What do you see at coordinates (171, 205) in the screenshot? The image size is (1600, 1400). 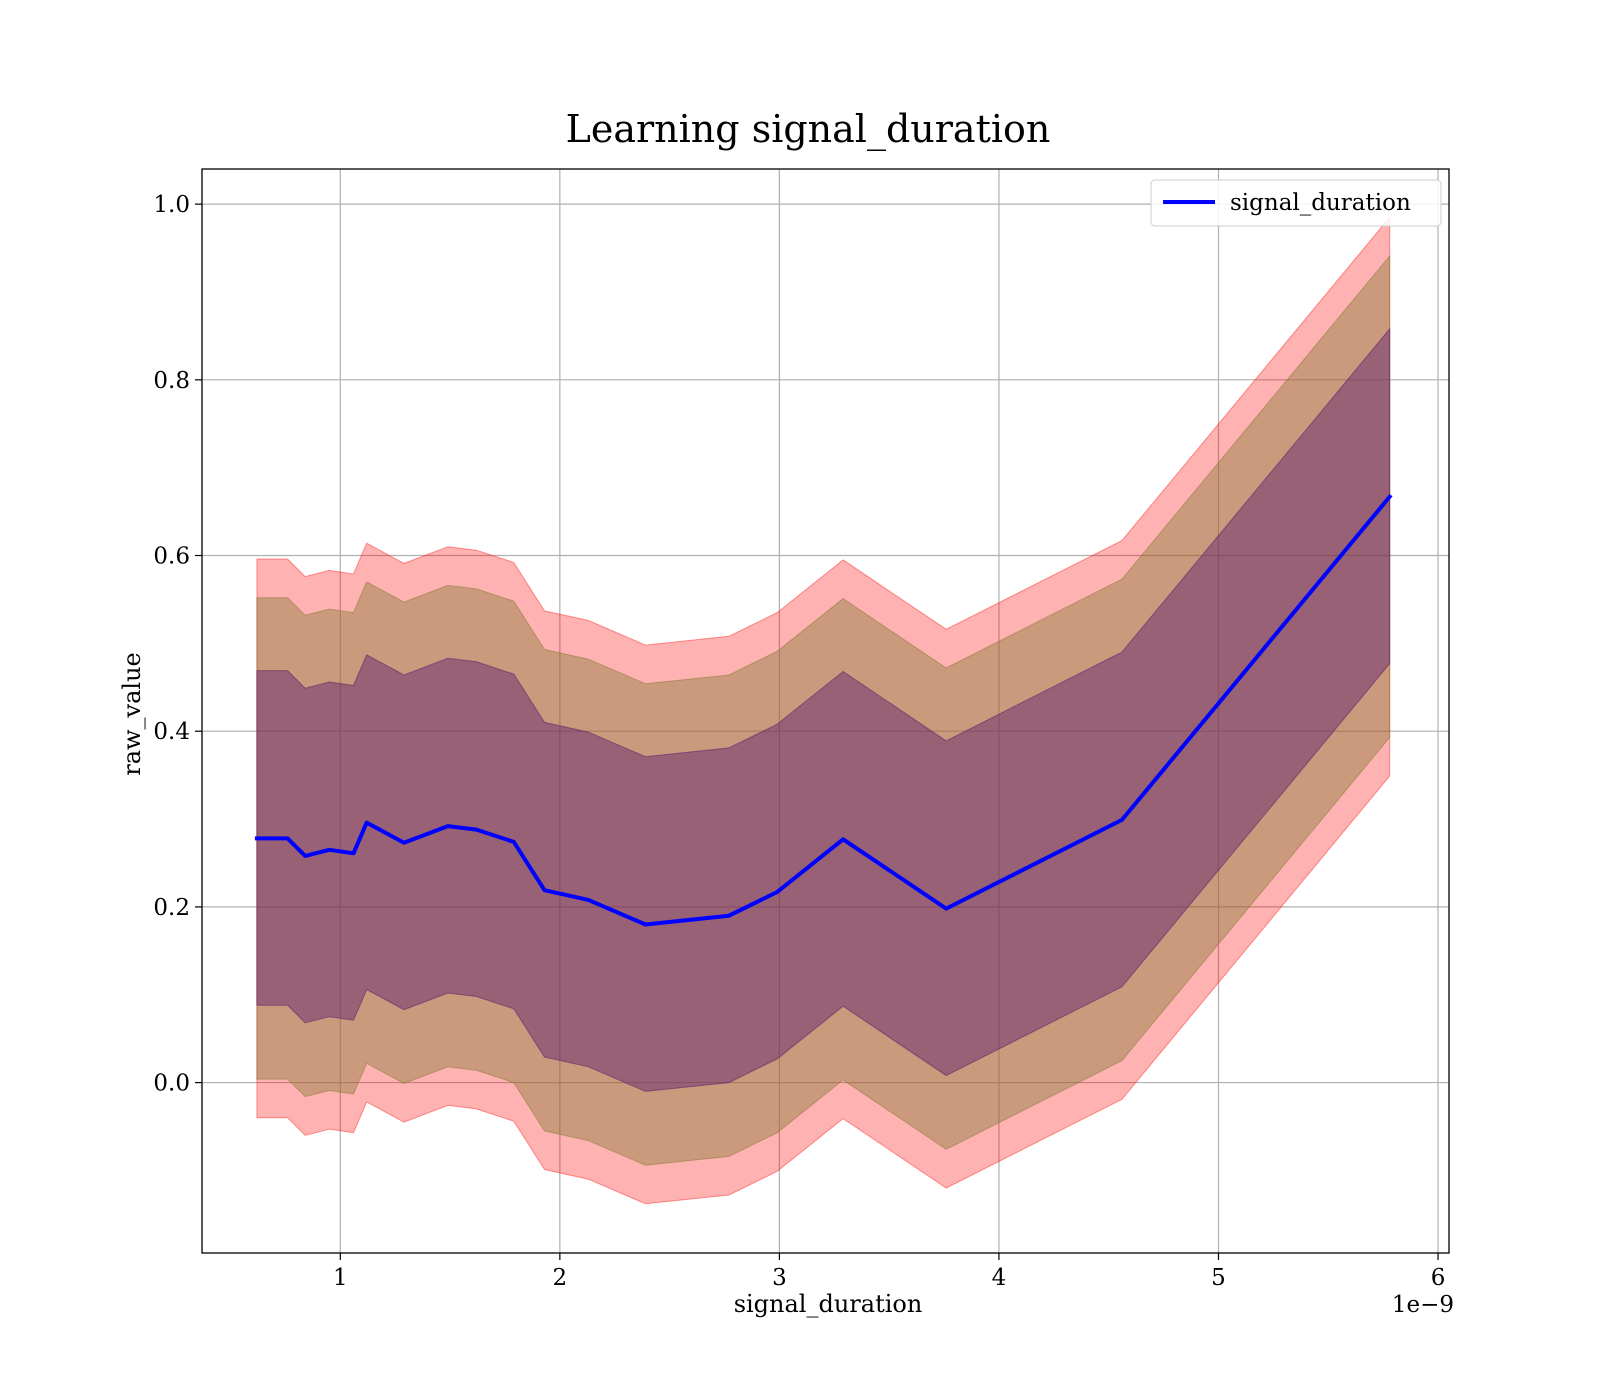 I see `y-tick-label: 1.0` at bounding box center [171, 205].